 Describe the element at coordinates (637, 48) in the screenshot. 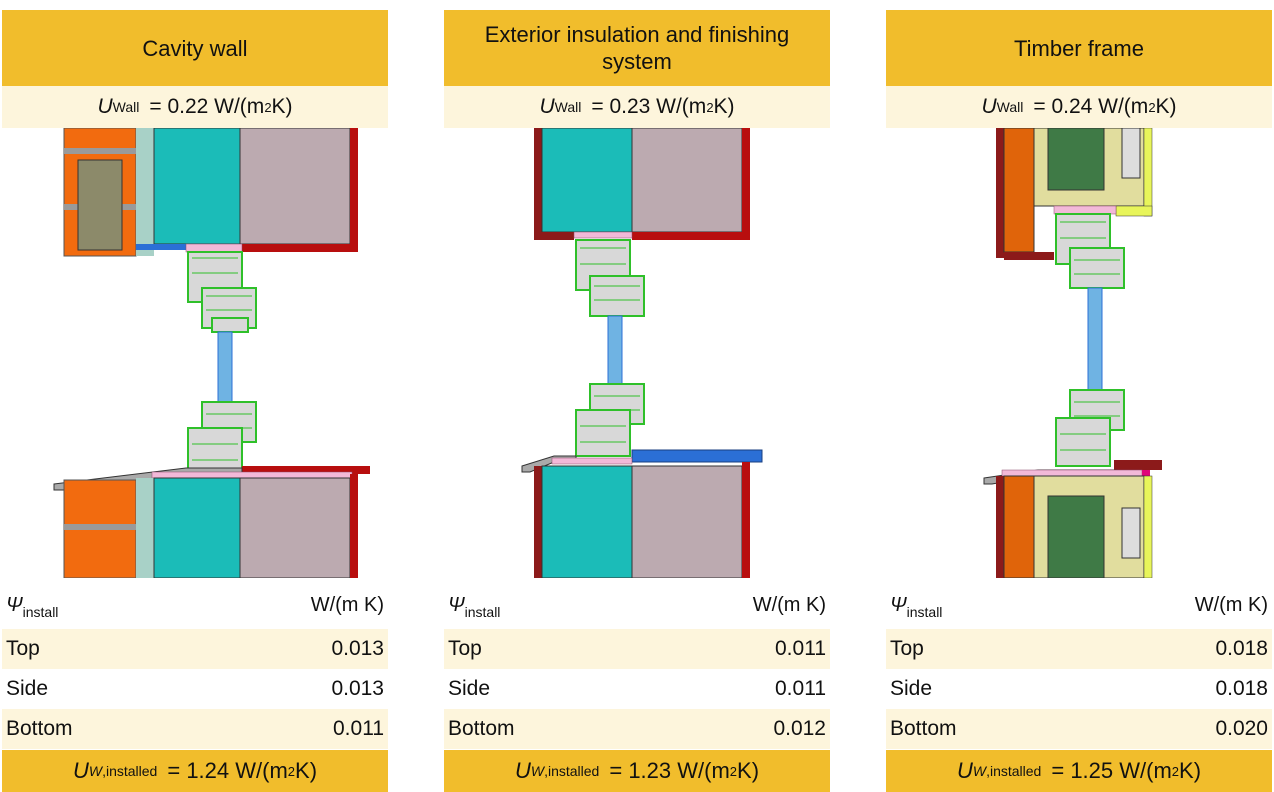

I see `panel-title: Exterior insulation and finishing system` at that location.